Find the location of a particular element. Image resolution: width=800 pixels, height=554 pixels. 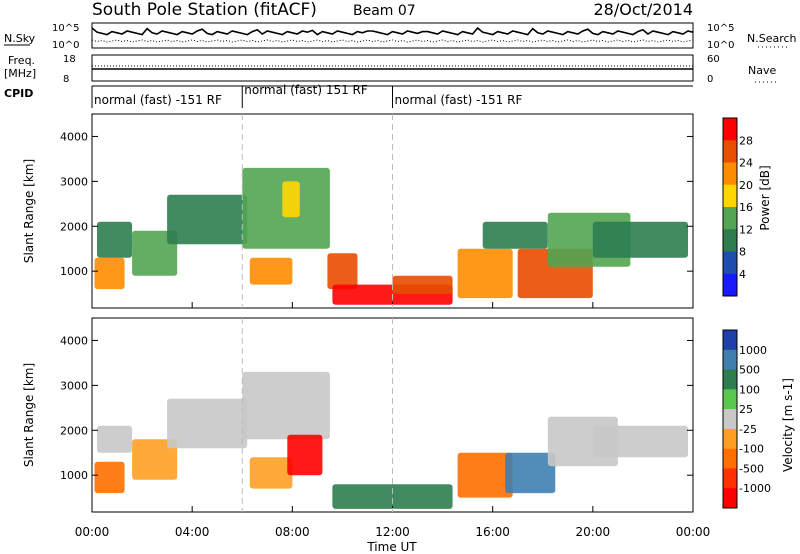

nsky-trace is located at coordinates (392, 31).